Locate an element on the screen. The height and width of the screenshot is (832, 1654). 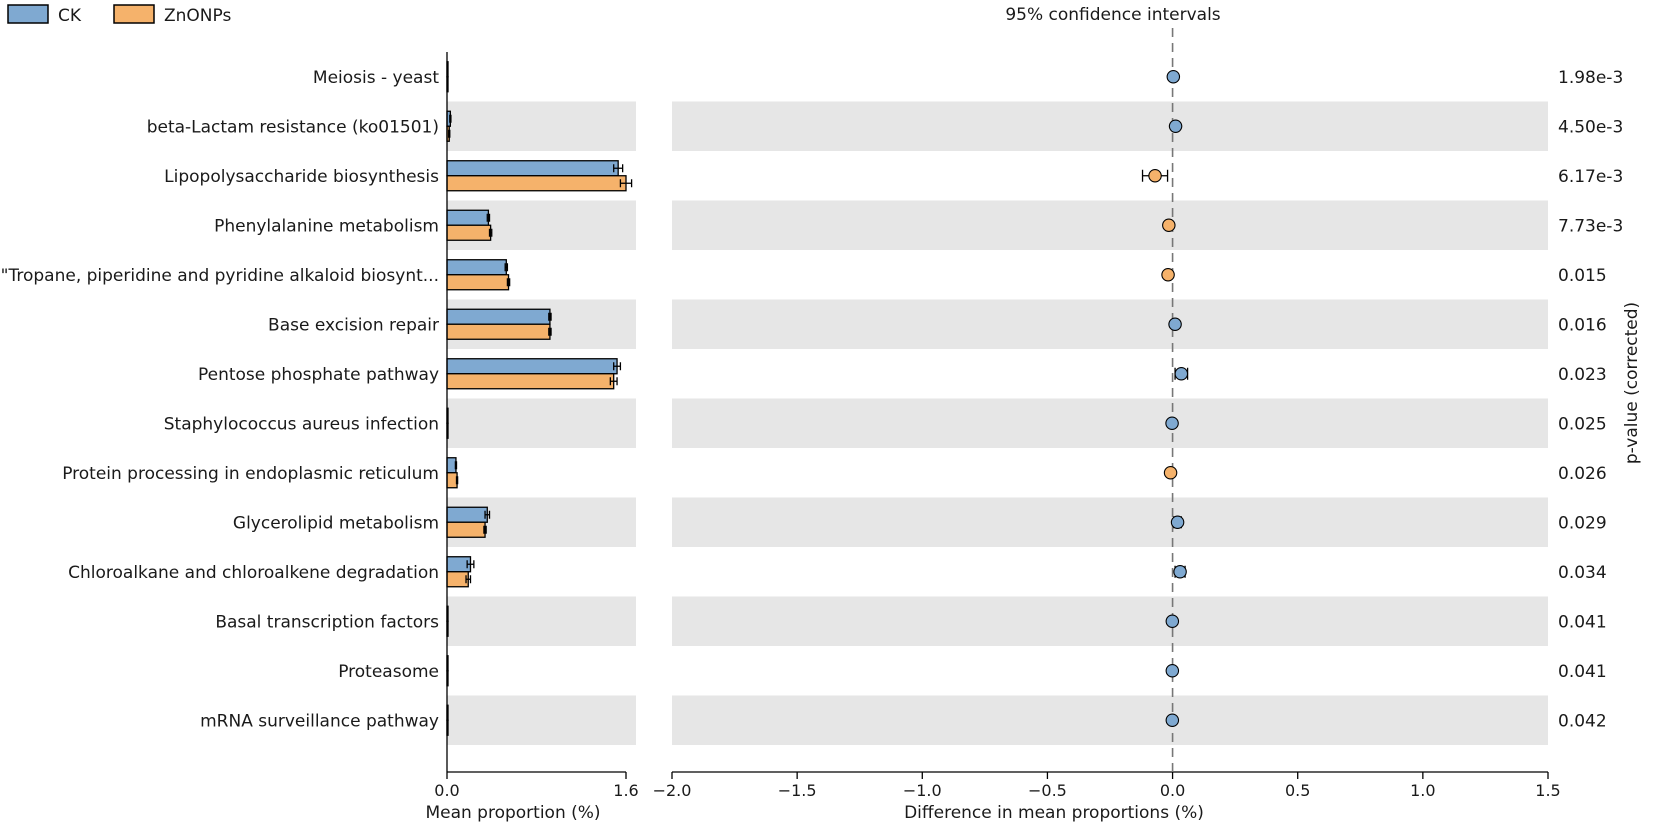
category-label: Phenylalanine metabolism is located at coordinates (326, 226).